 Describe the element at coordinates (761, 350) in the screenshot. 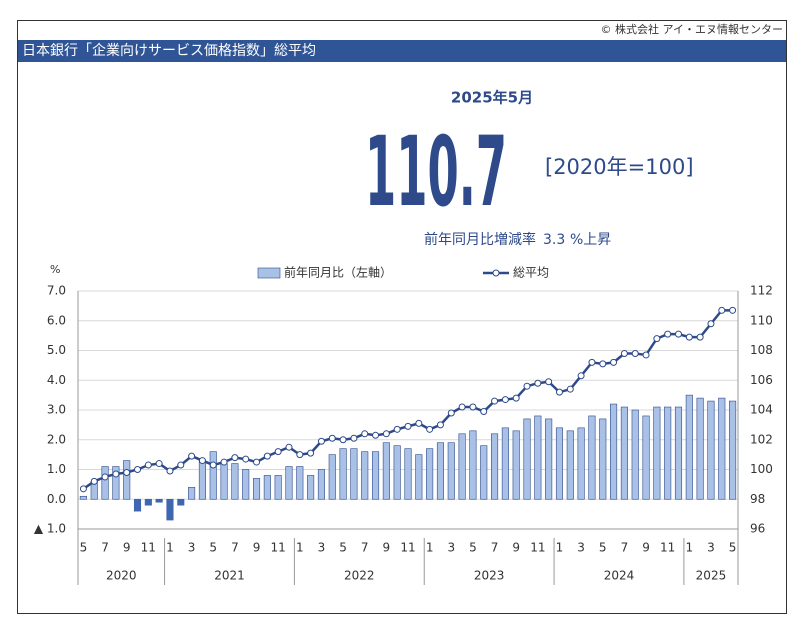

I see `y2-tick-label: 108` at that location.